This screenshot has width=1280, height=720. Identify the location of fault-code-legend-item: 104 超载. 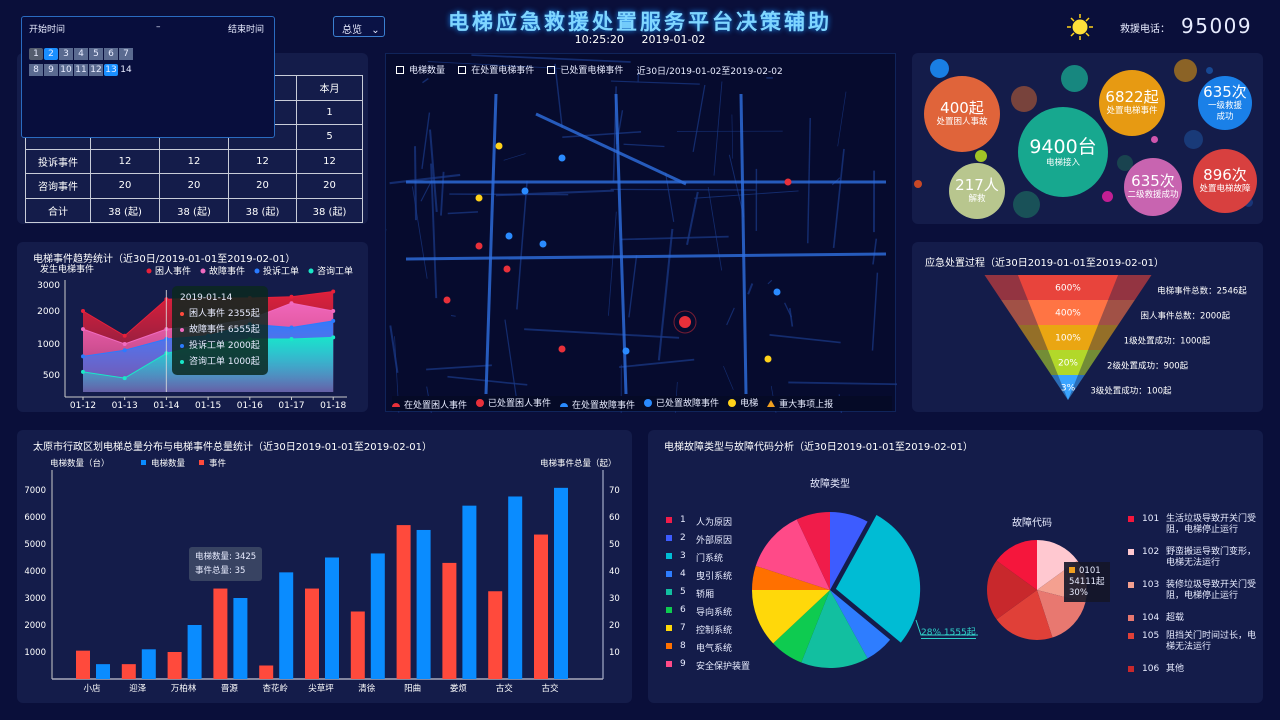
(1195, 618).